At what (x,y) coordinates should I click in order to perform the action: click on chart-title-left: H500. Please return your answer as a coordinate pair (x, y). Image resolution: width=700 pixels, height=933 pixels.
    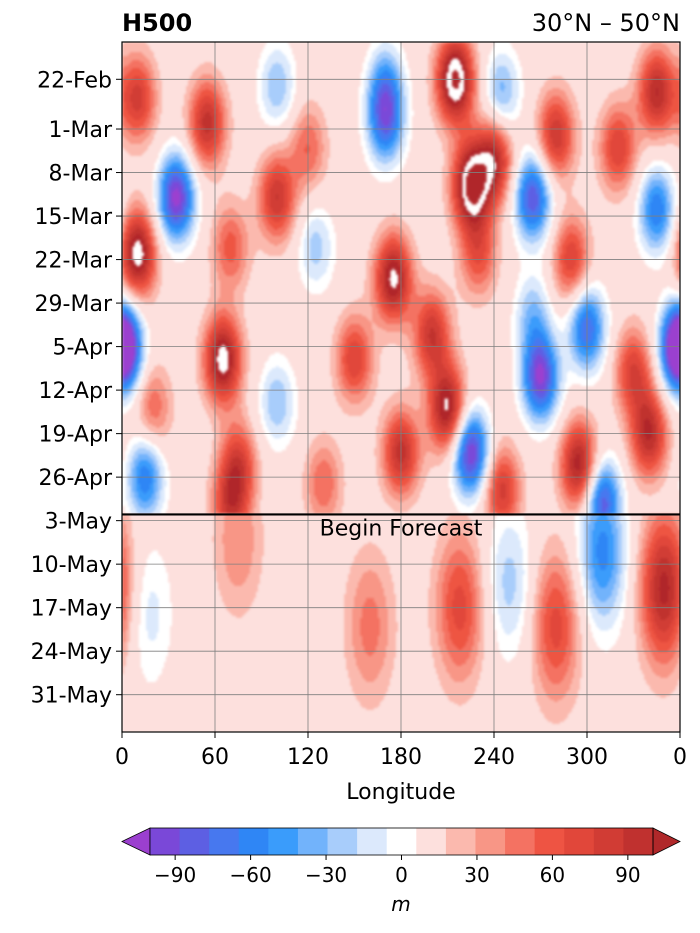
    Looking at the image, I should click on (157, 23).